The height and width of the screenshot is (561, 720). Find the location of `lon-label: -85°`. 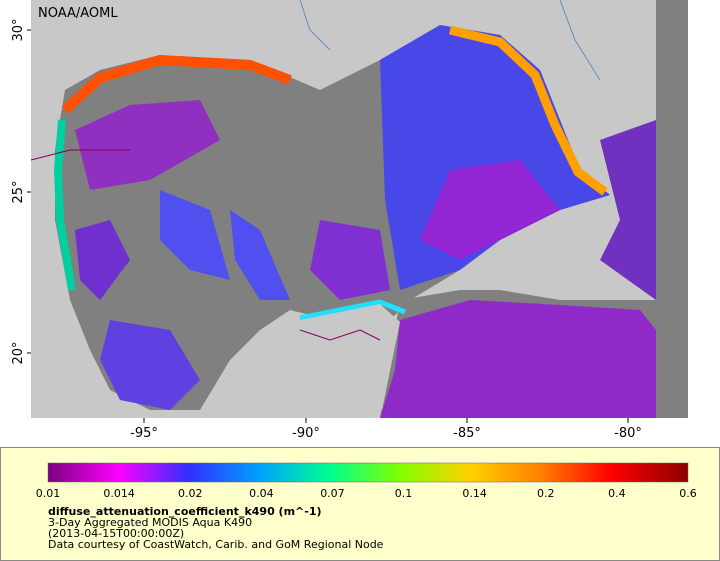

lon-label: -85° is located at coordinates (467, 433).